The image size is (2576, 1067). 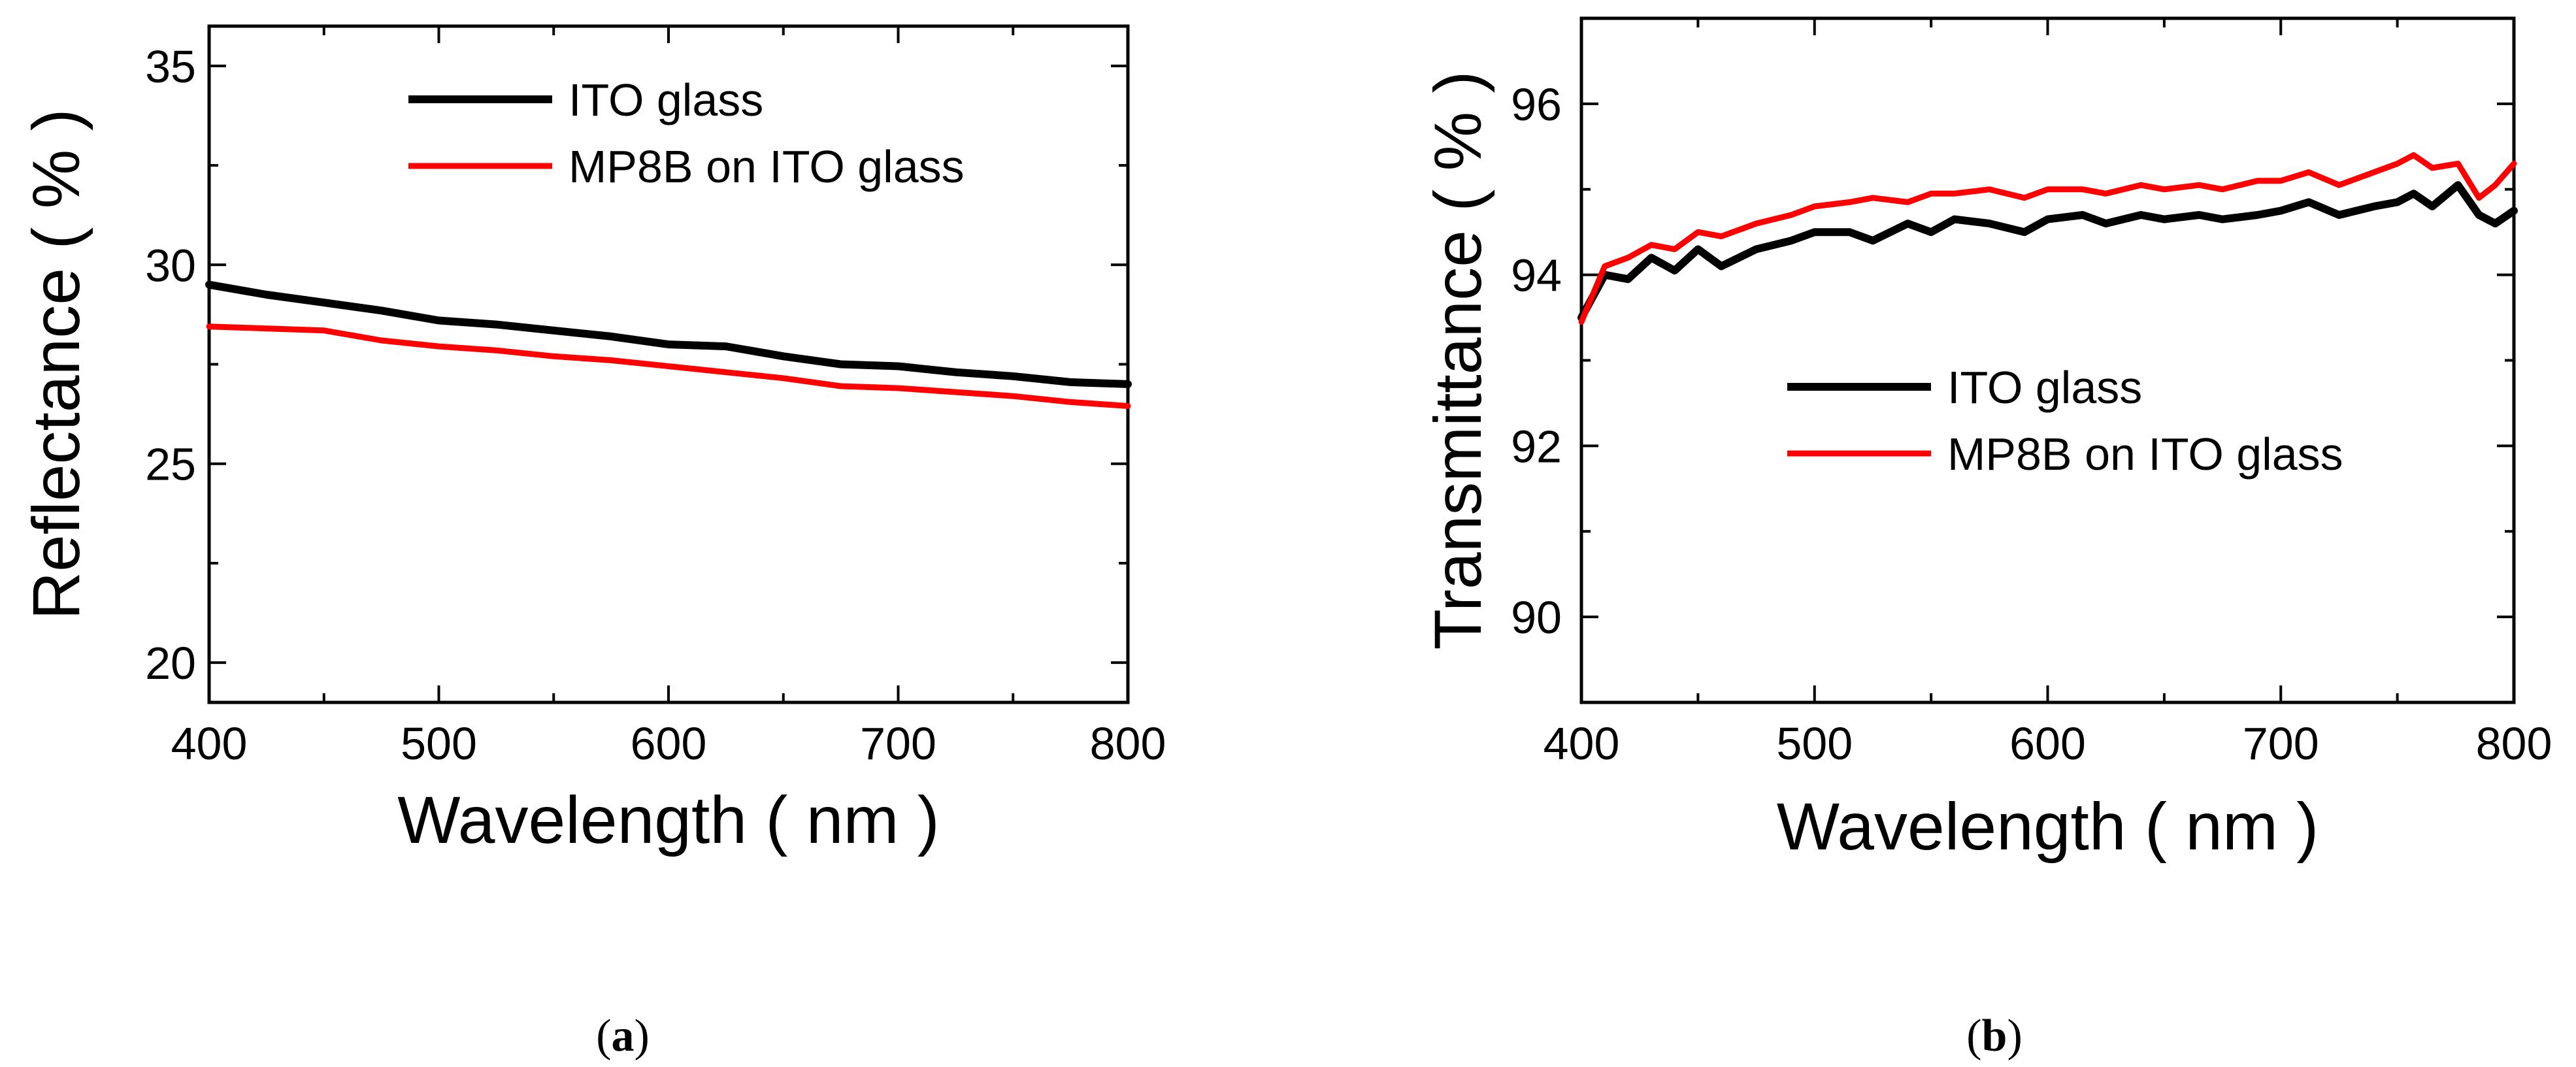 What do you see at coordinates (170, 465) in the screenshot?
I see `y-tick-label: 25` at bounding box center [170, 465].